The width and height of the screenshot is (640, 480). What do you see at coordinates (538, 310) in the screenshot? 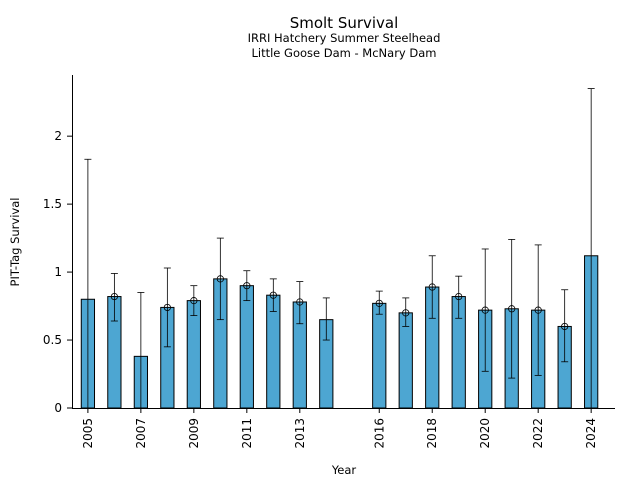
I see `point-marker-2022` at bounding box center [538, 310].